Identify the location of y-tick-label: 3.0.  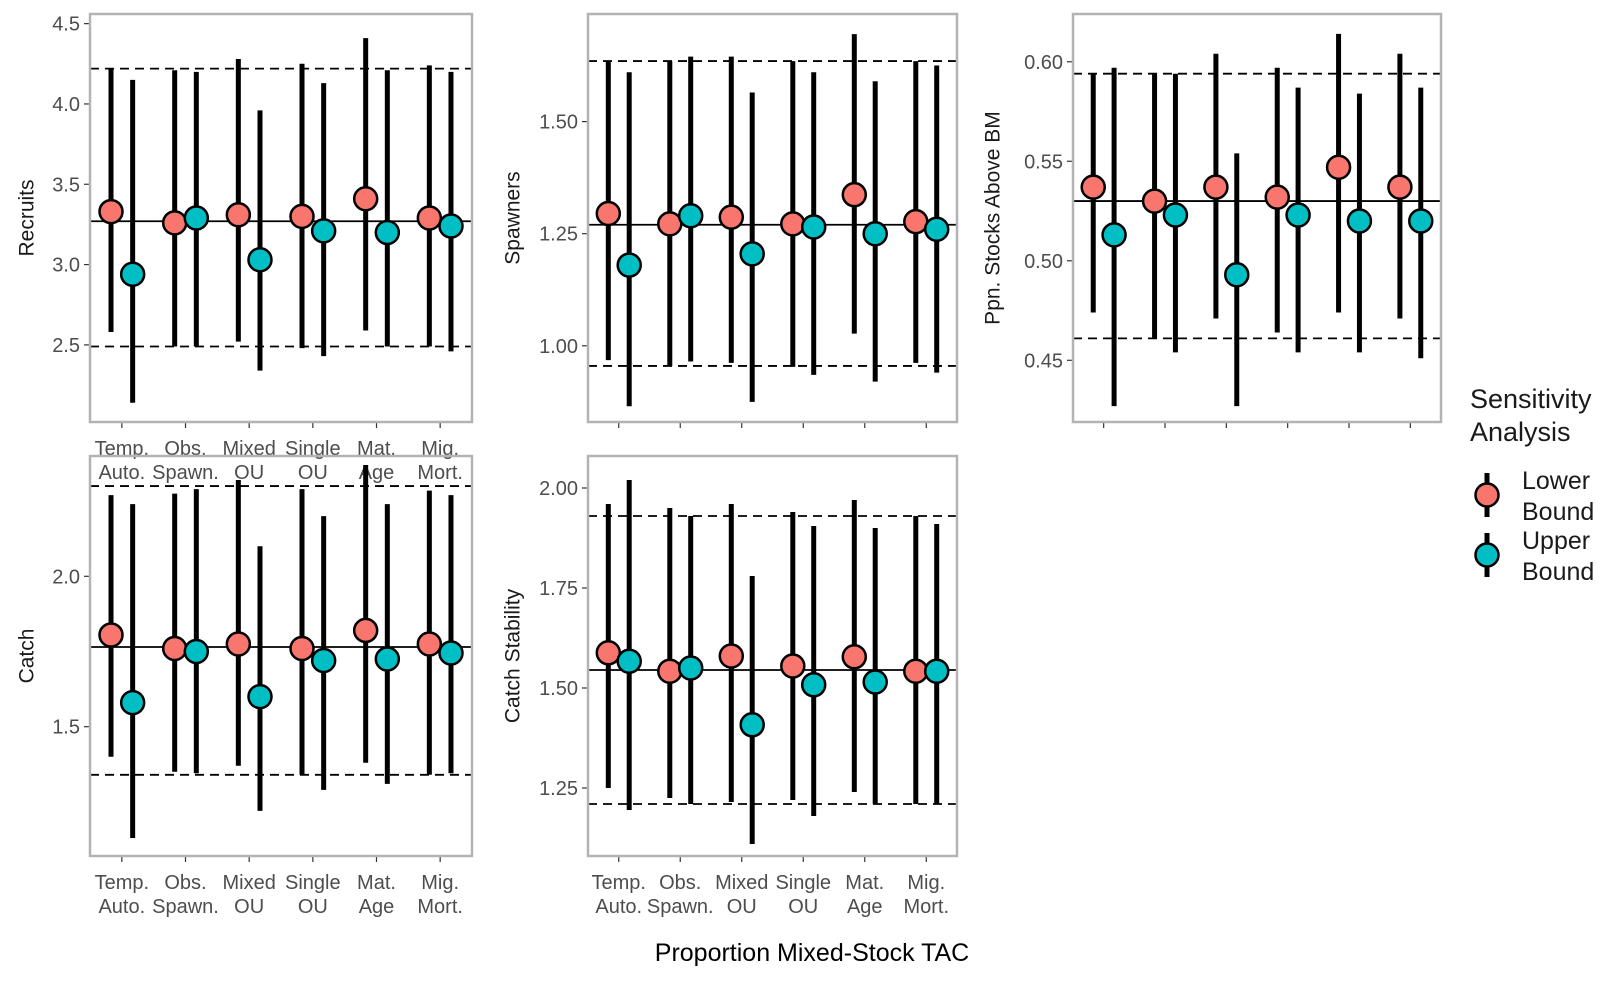
(66, 266).